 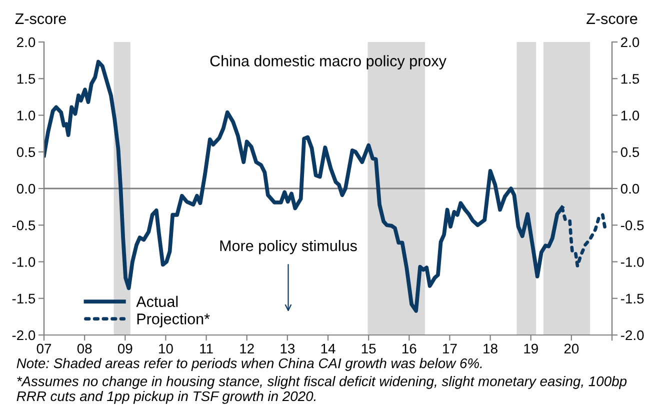 I want to click on text: Note: Shaded areas refer to periods when China CAI growth was below 6%., so click(x=249, y=364).